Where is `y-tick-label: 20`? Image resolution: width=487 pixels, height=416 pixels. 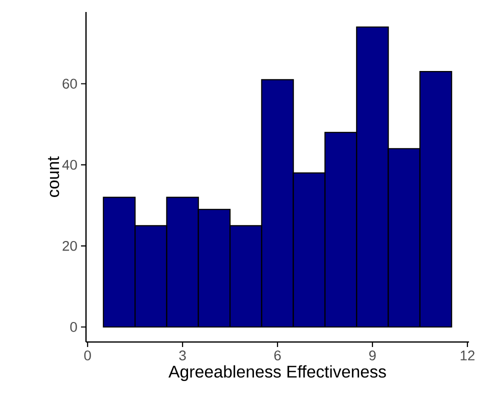 y-tick-label: 20 is located at coordinates (69, 245).